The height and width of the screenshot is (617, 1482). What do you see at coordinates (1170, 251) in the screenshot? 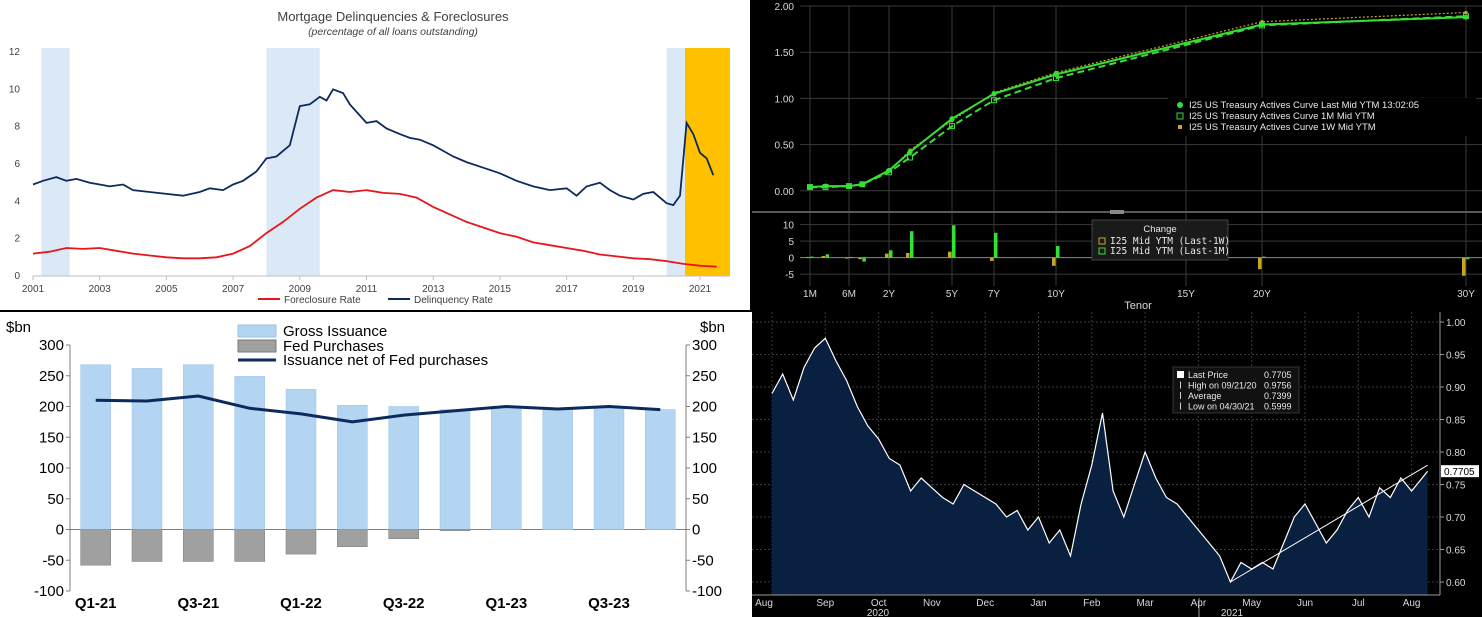
I see `change-legend-label: I25 Mid YTM (Last-1M)` at bounding box center [1170, 251].